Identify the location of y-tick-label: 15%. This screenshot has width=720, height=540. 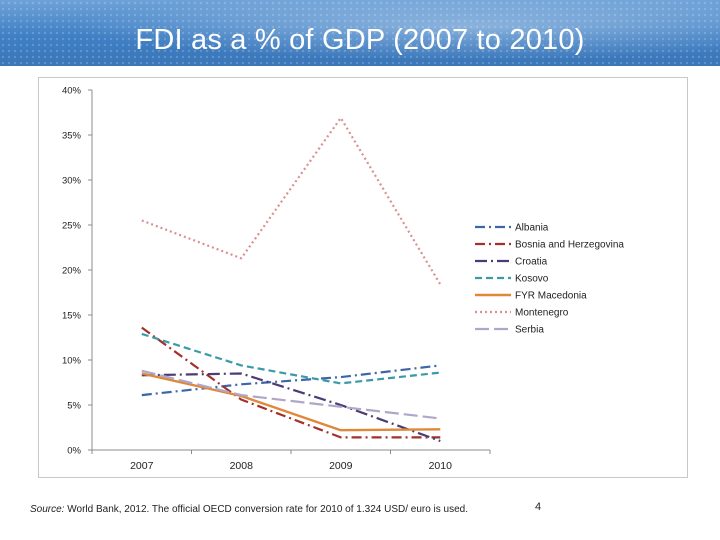
(72, 316).